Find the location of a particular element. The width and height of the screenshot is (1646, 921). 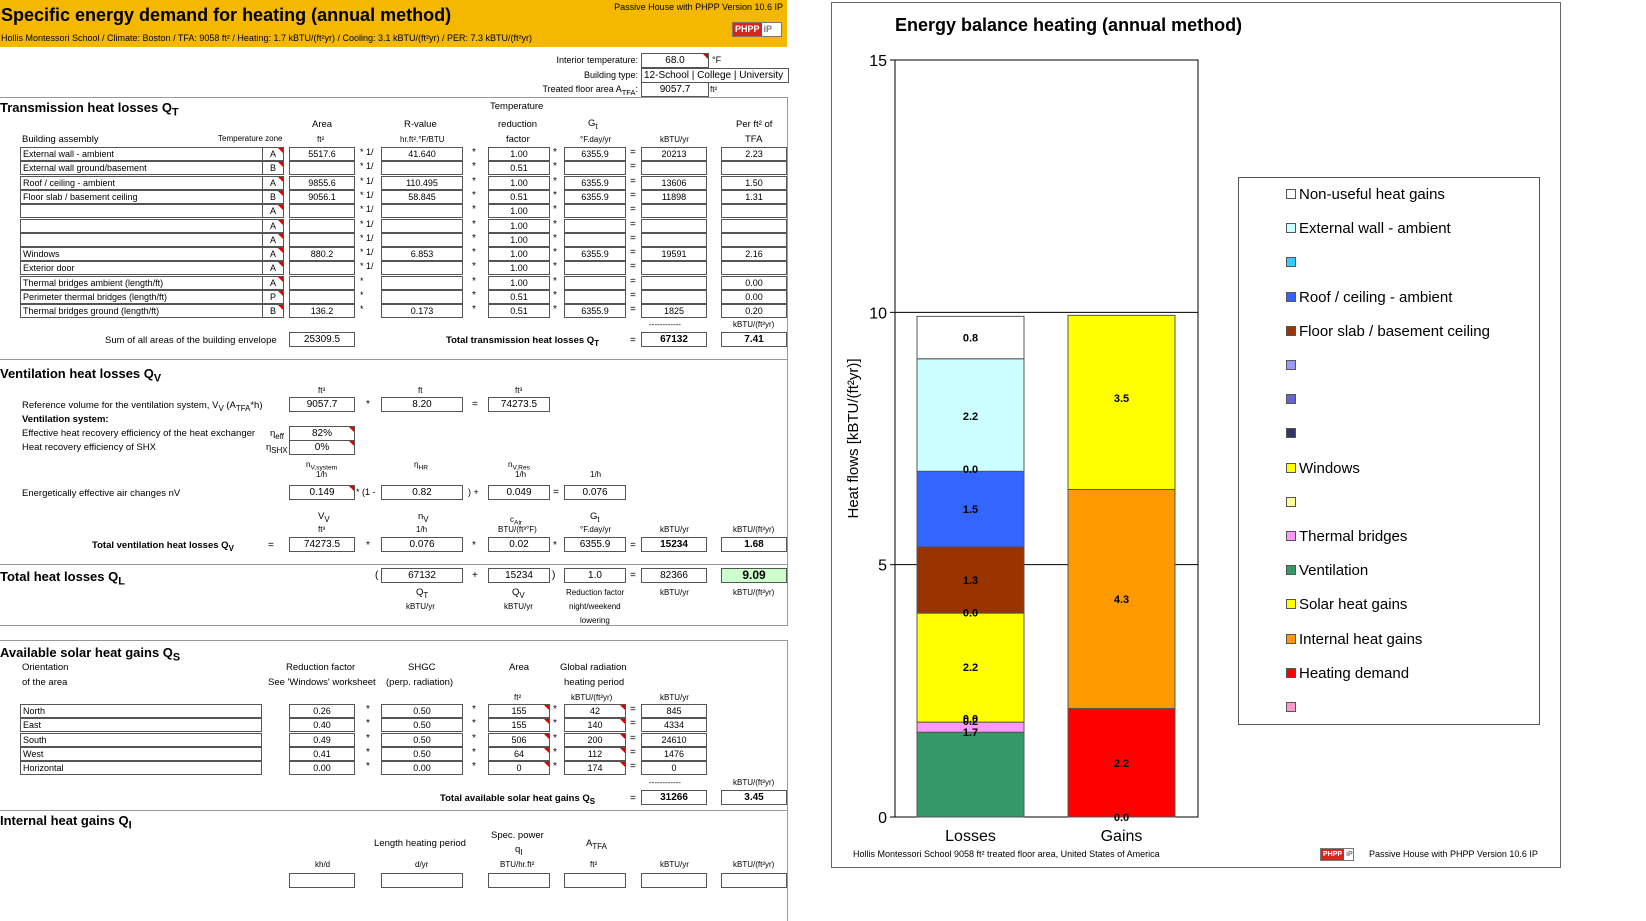

assembly-name-cell: Windows is located at coordinates (142, 254).